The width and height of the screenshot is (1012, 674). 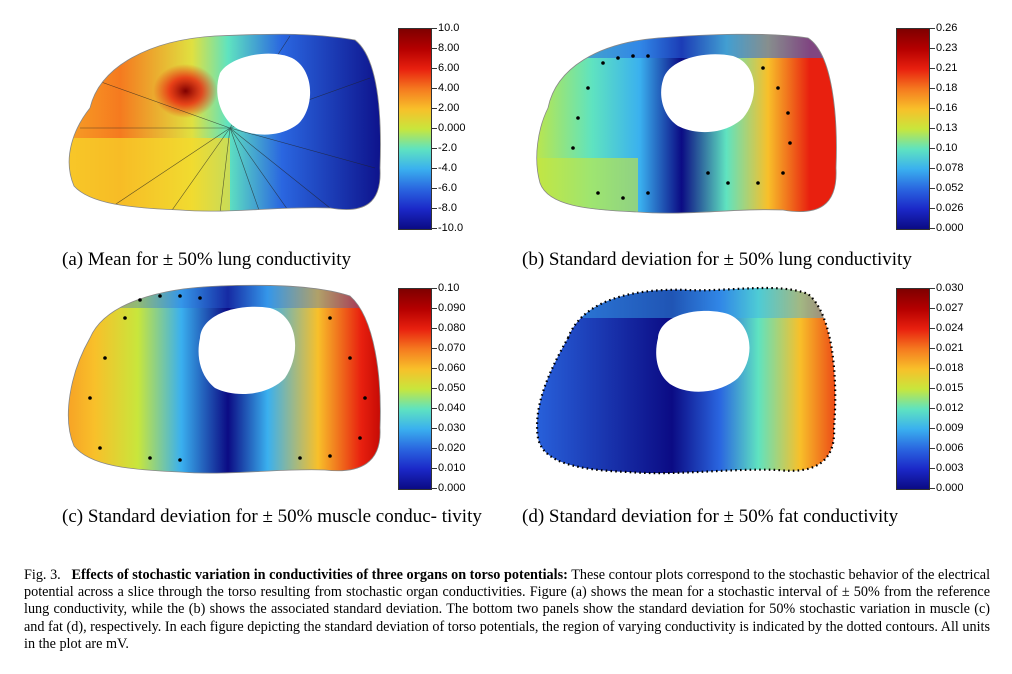 I want to click on colorbar-tick-label: 0.26, so click(x=943, y=28).